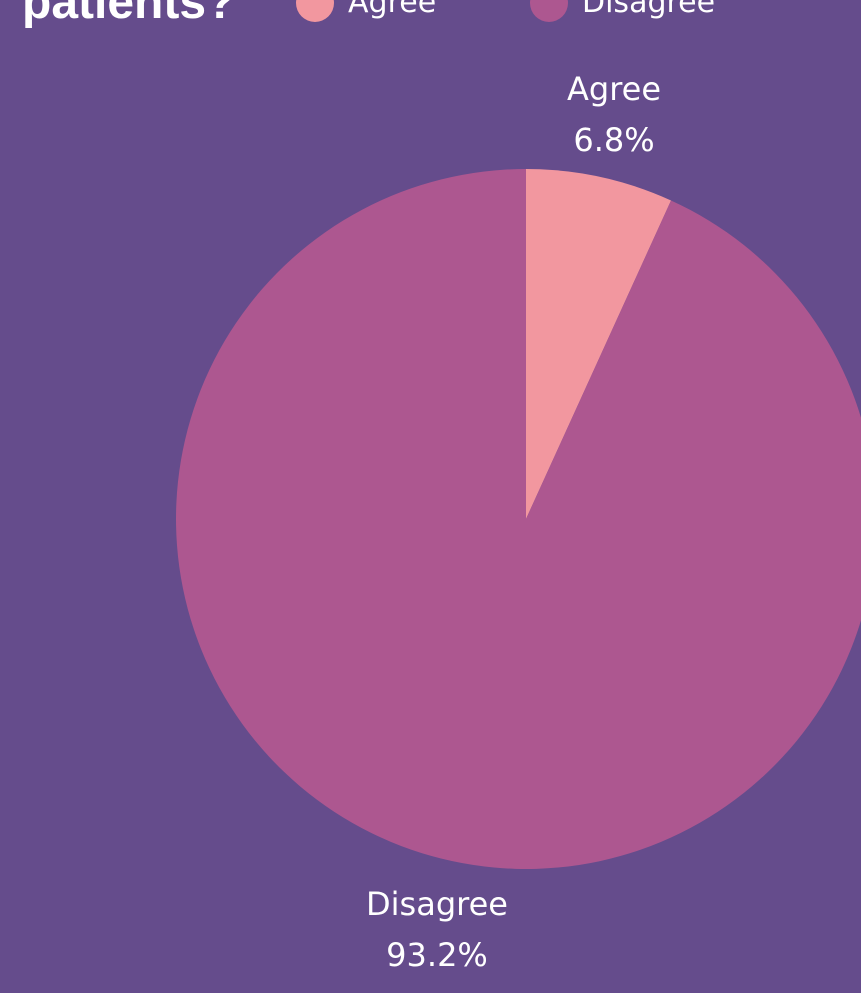  I want to click on legend-swatch-agree, so click(315, 11).